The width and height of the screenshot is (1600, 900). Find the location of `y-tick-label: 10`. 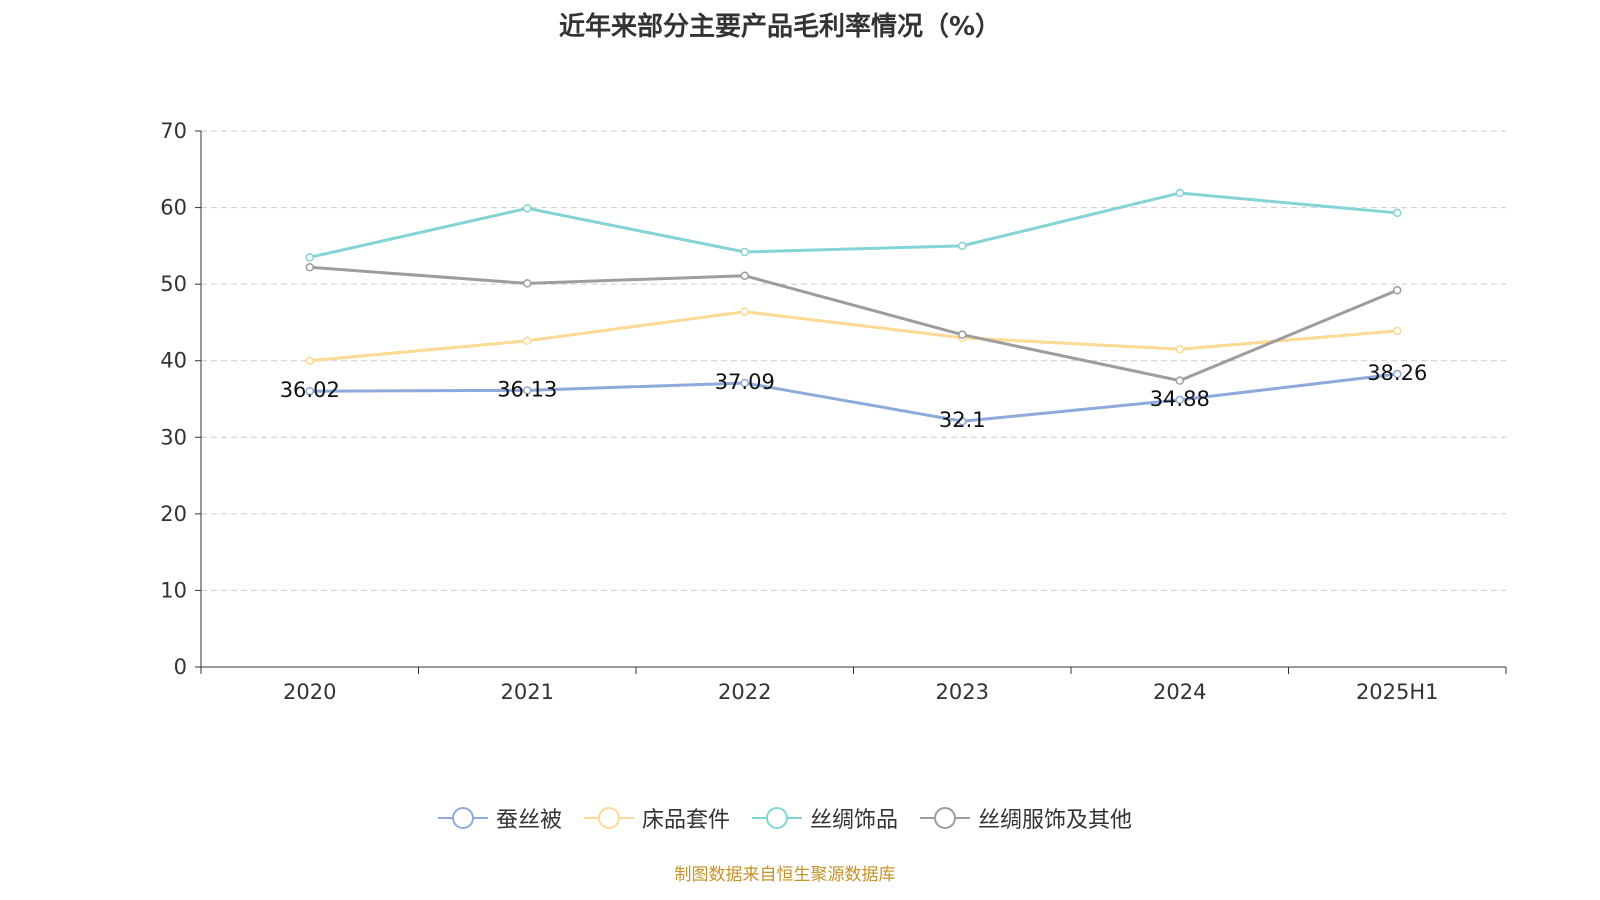

y-tick-label: 10 is located at coordinates (173, 590).